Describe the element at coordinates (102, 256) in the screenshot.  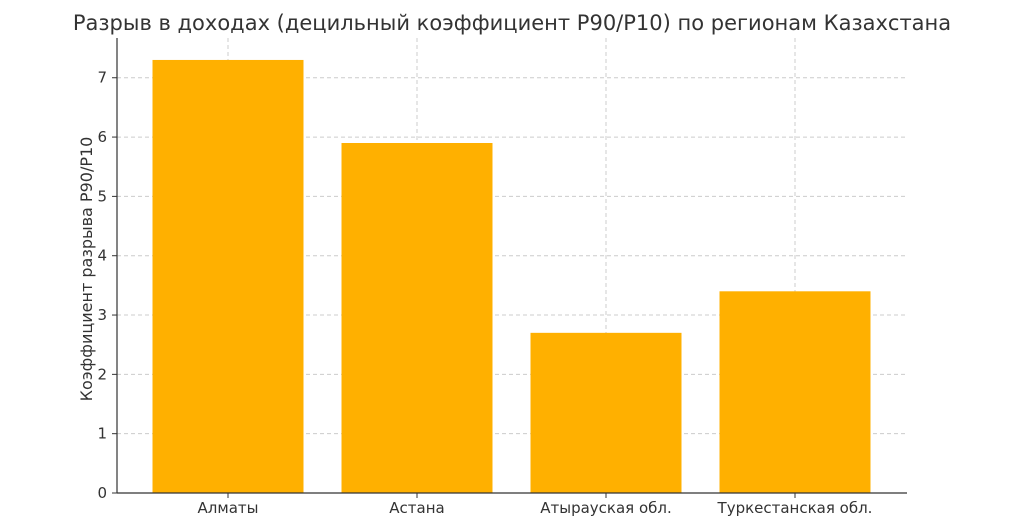
I see `y-tick-label: 4` at that location.